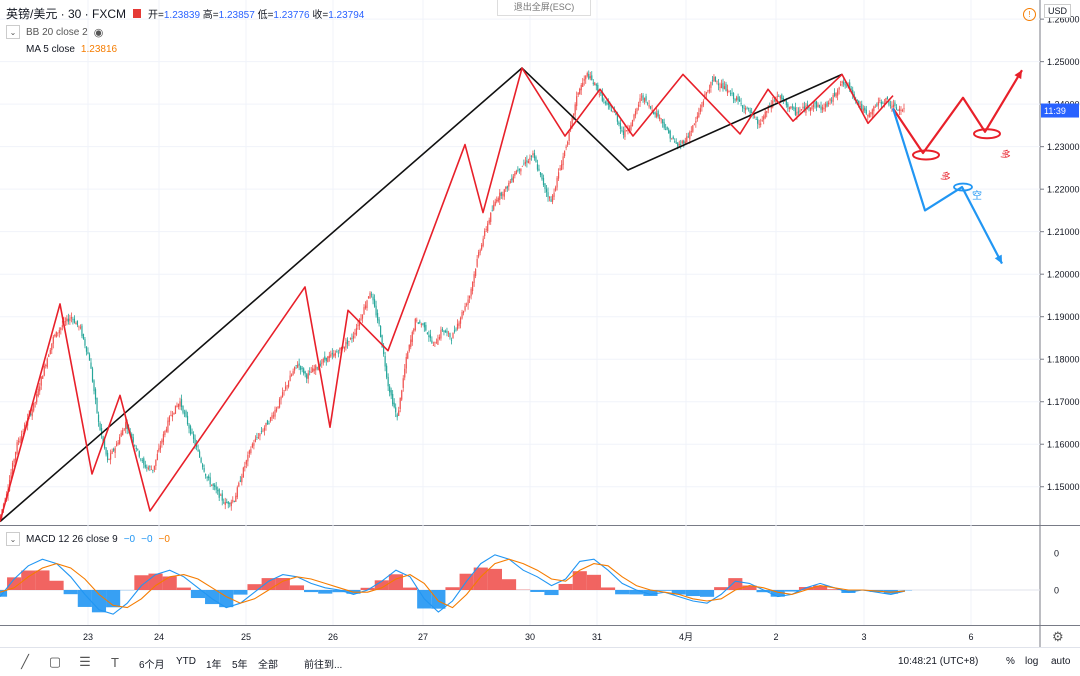  I want to click on rectangle-icon: ▢, so click(55, 662).